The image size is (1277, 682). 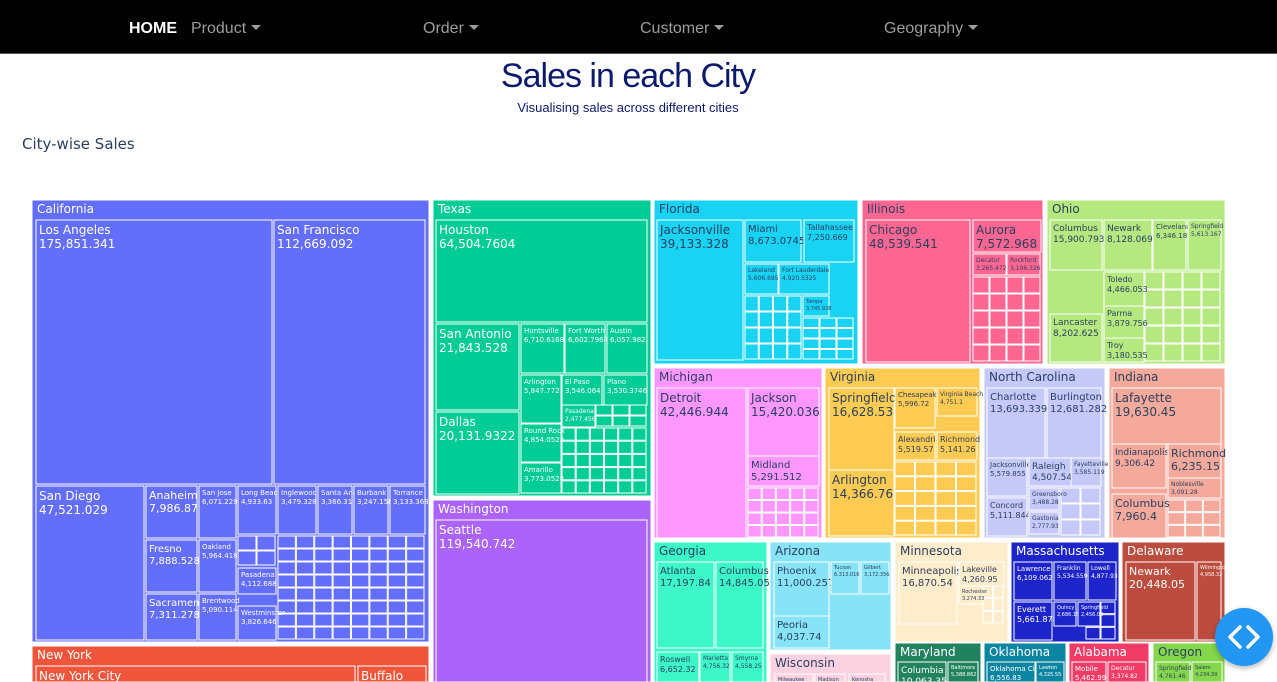 I want to click on treemap-leaf-kenosha: Kenosha, so click(x=867, y=677).